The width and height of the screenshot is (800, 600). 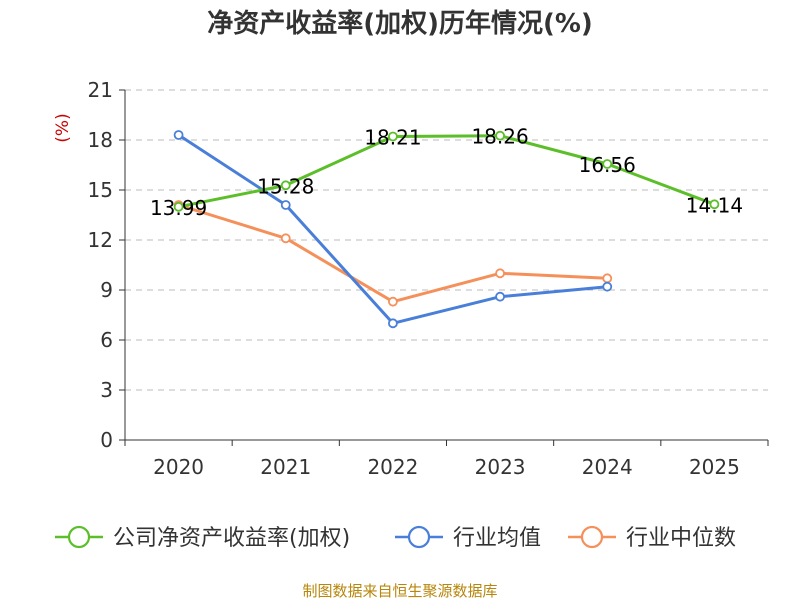 I want to click on data-label: 13.99, so click(x=178, y=208).